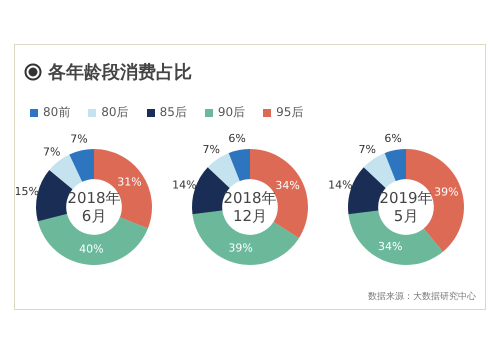 The height and width of the screenshot is (362, 500). I want to click on data-label: 40%, so click(91, 249).